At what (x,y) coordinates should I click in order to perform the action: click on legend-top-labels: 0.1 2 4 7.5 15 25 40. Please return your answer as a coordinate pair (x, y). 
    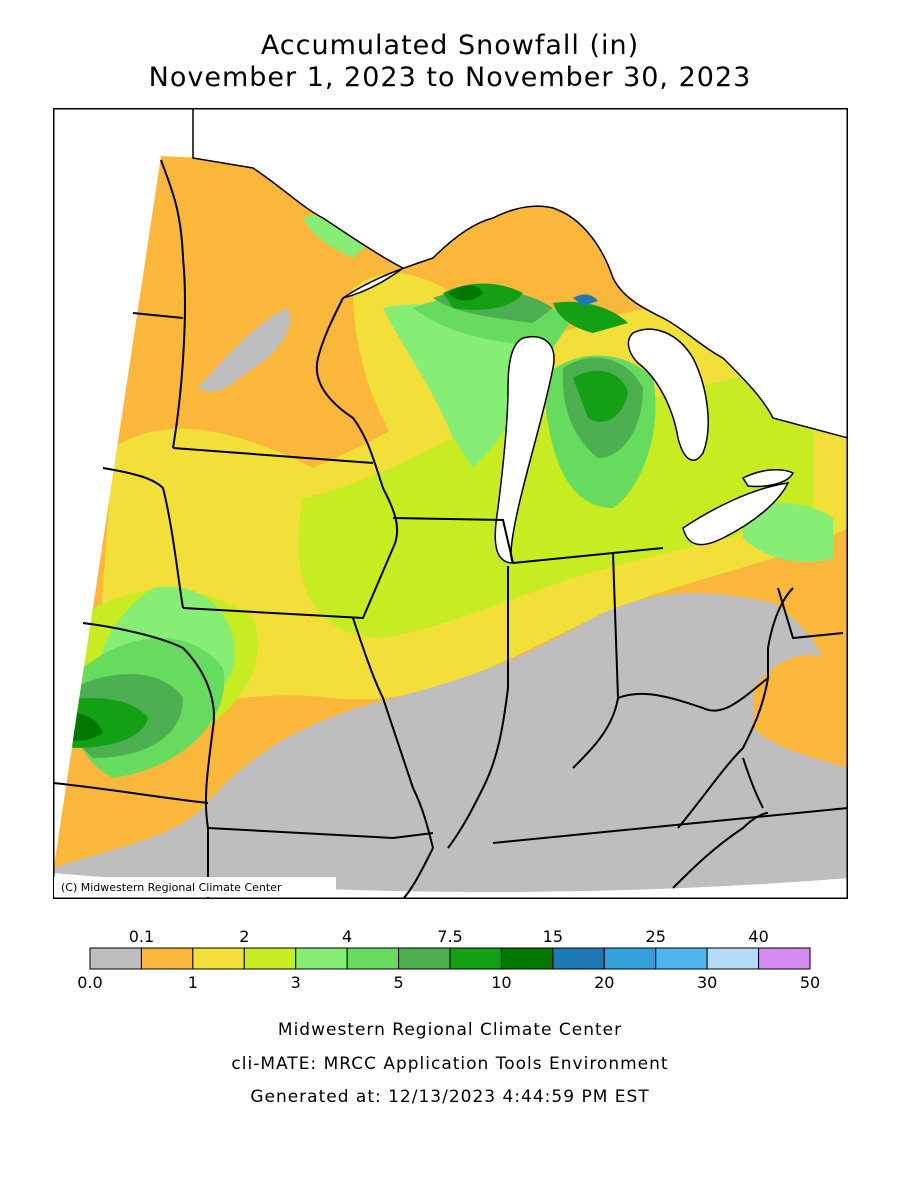
    Looking at the image, I should click on (449, 936).